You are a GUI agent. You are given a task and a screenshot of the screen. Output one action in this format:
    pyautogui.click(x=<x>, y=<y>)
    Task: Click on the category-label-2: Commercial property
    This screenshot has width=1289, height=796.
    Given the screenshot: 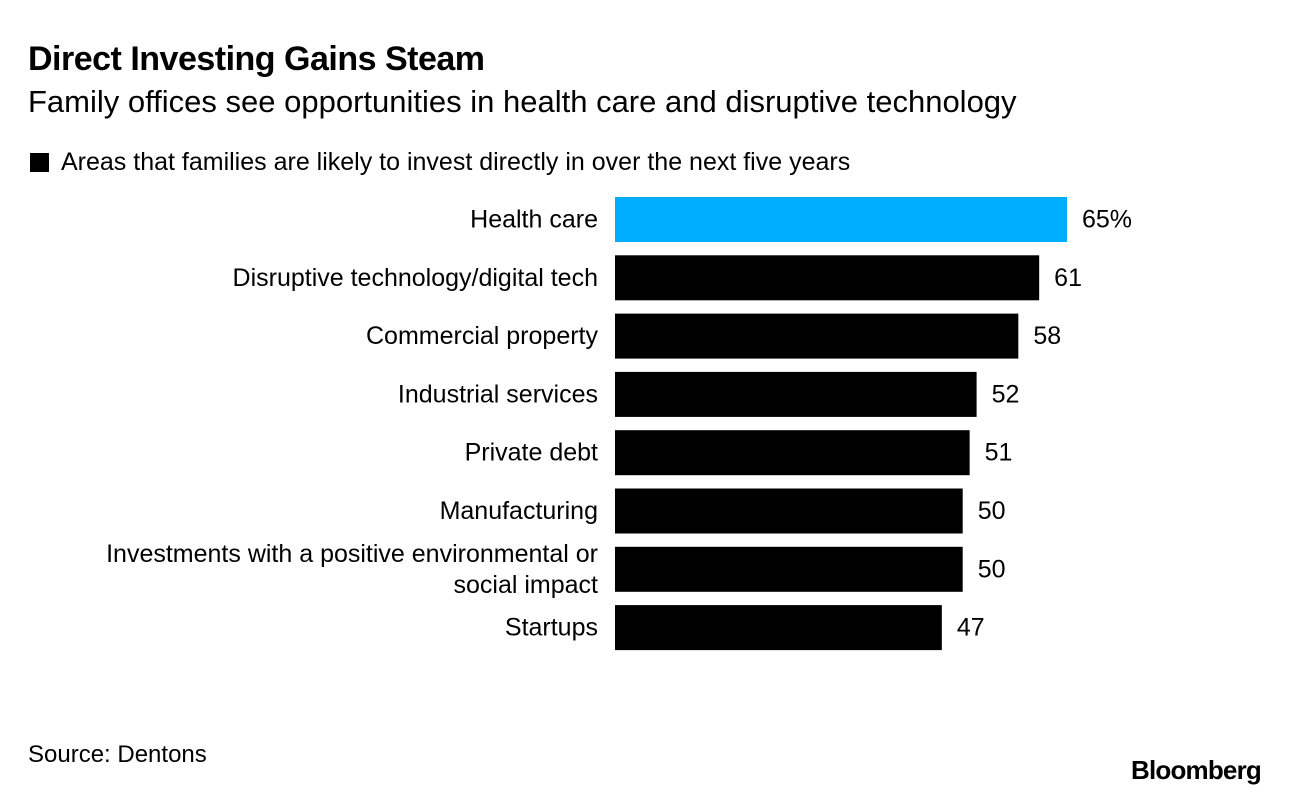 What is the action you would take?
    pyautogui.click(x=482, y=336)
    